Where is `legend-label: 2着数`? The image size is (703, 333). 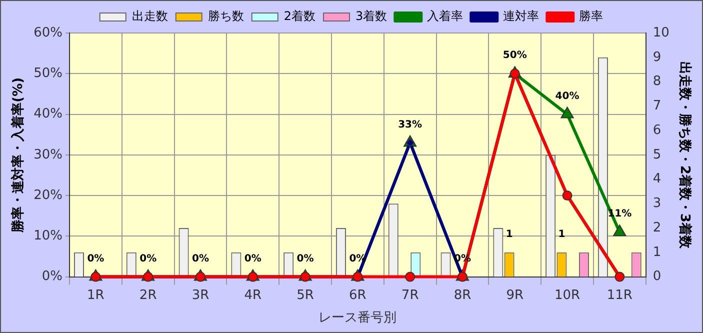
legend-label: 2着数 is located at coordinates (300, 16).